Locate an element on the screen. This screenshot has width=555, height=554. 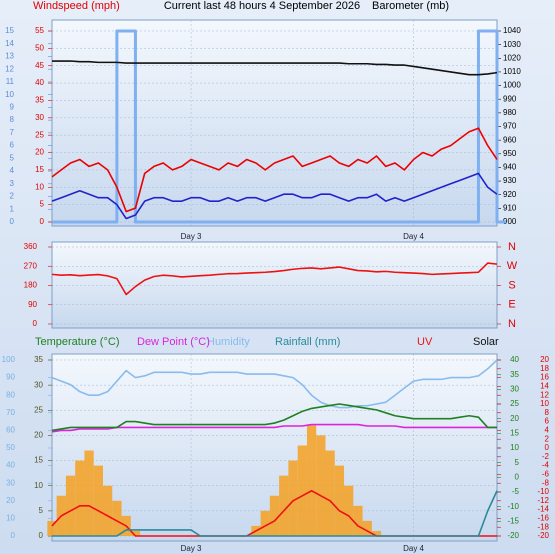
y2-tick-label: S is located at coordinates (511, 285).